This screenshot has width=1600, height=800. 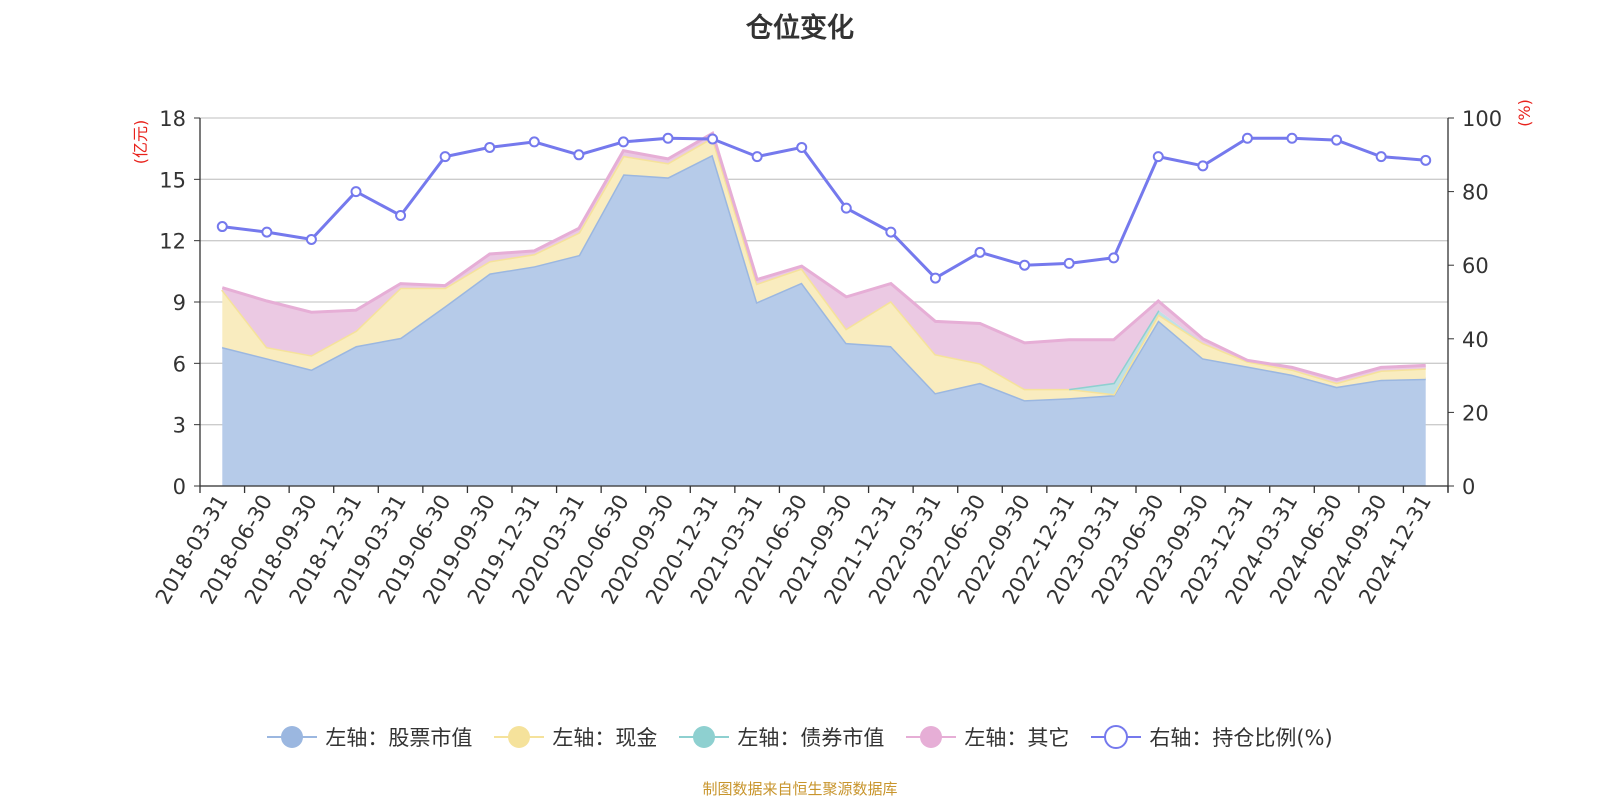 I want to click on chart-legend: 左轴：股票市值 左轴：现金 左轴：债券市值 左轴：其它 右轴：持仓比例(%), so click(x=800, y=737).